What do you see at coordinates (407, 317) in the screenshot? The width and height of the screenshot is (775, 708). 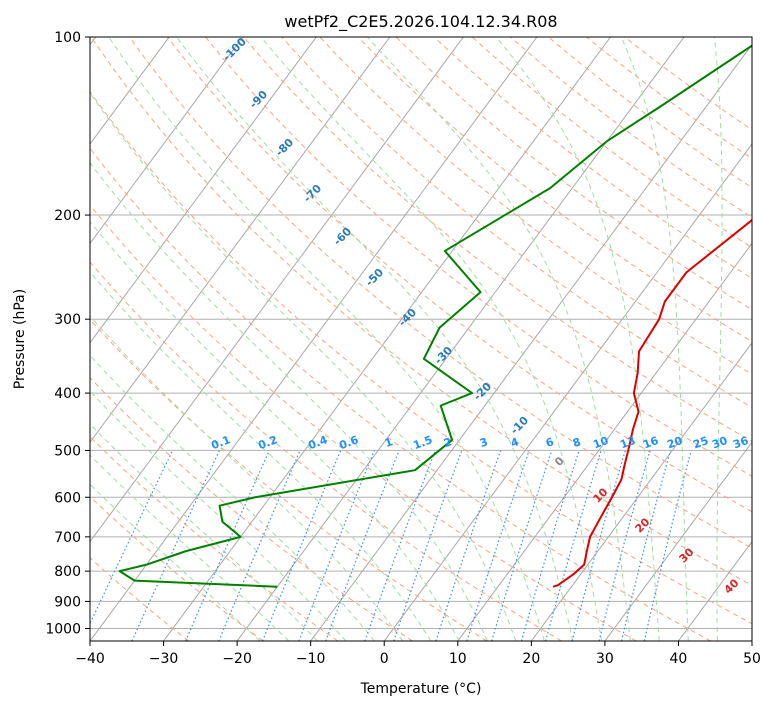 I see `isotherm-label: -40` at bounding box center [407, 317].